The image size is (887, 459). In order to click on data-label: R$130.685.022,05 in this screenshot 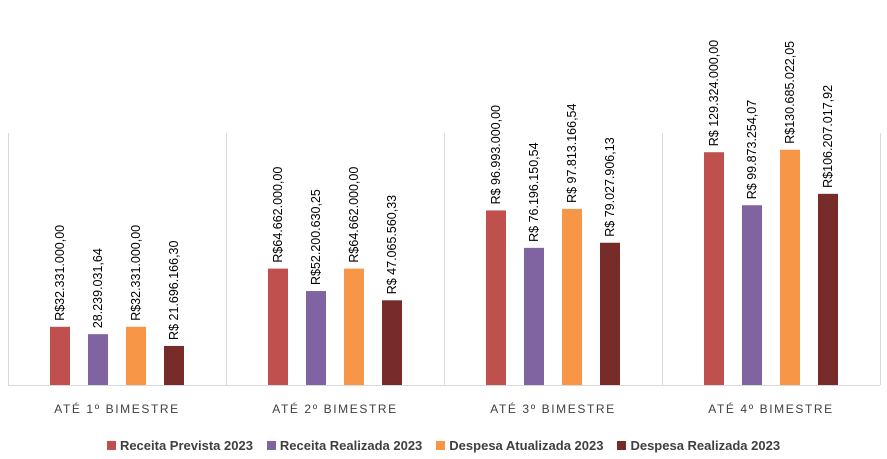, I will do `click(790, 92)`.